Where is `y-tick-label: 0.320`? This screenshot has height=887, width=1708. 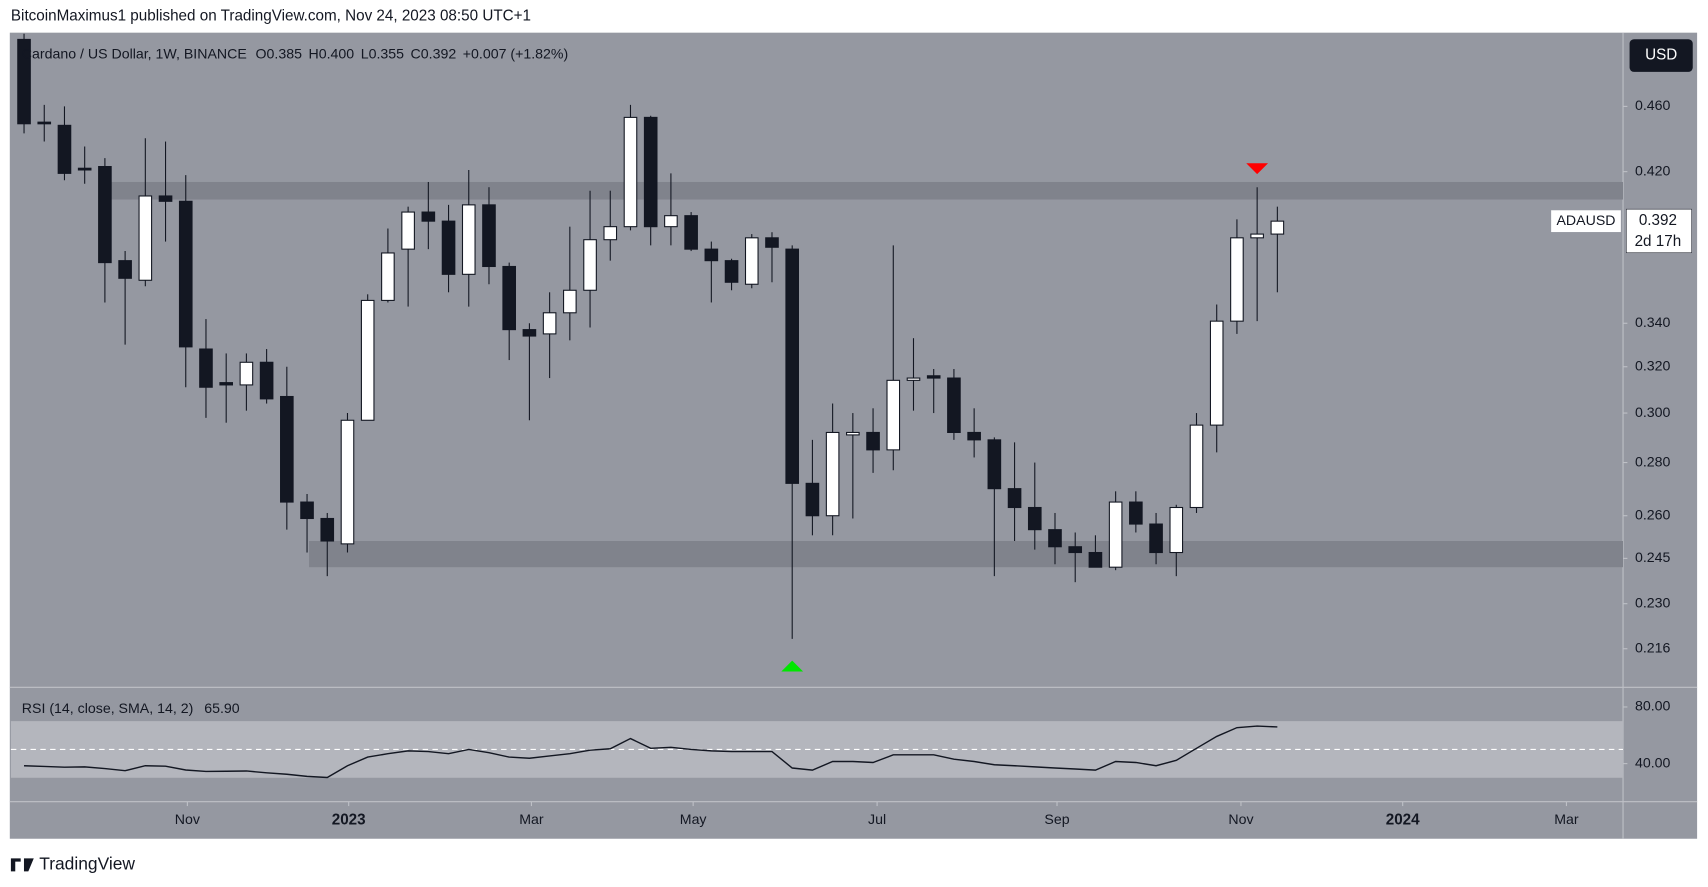 y-tick-label: 0.320 is located at coordinates (1653, 366).